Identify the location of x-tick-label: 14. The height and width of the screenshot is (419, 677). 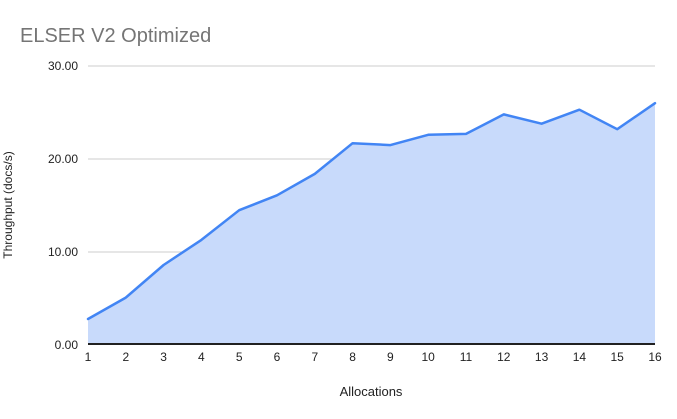
(579, 357).